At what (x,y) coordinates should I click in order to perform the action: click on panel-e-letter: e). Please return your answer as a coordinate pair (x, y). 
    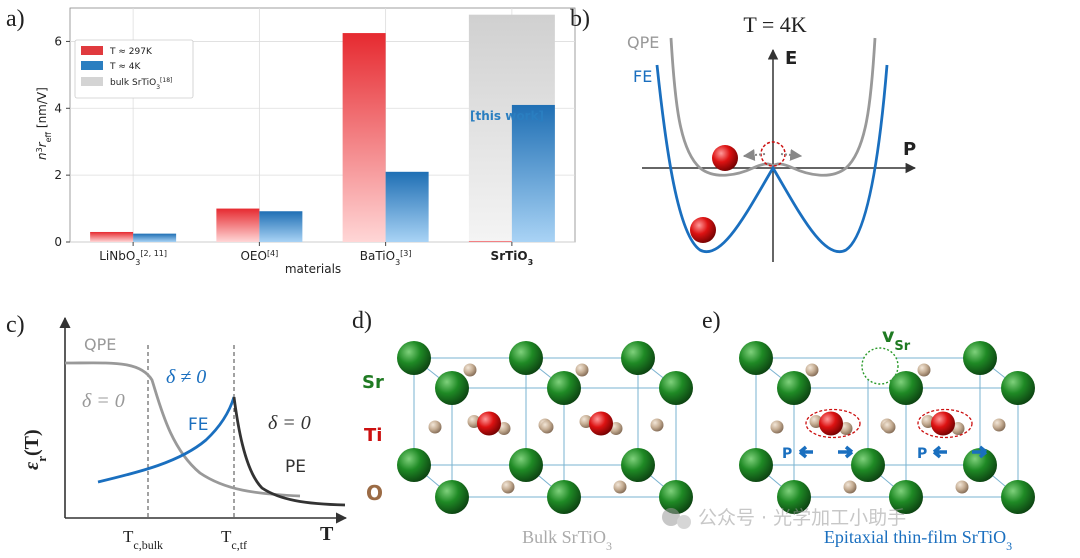
    Looking at the image, I should click on (711, 321).